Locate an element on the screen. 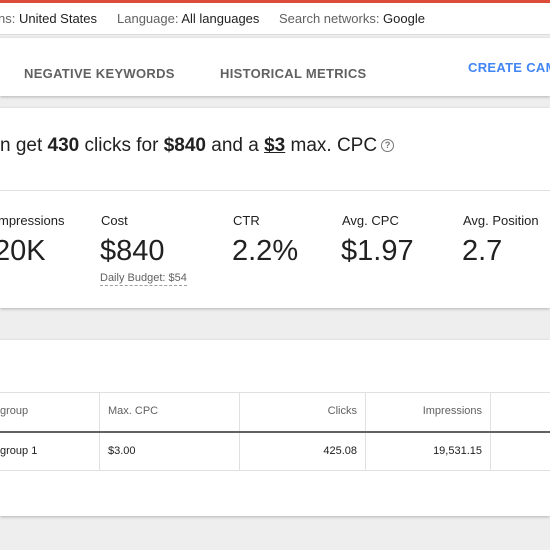 This screenshot has width=550, height=550. language-filter: Language: All languages is located at coordinates (188, 18).